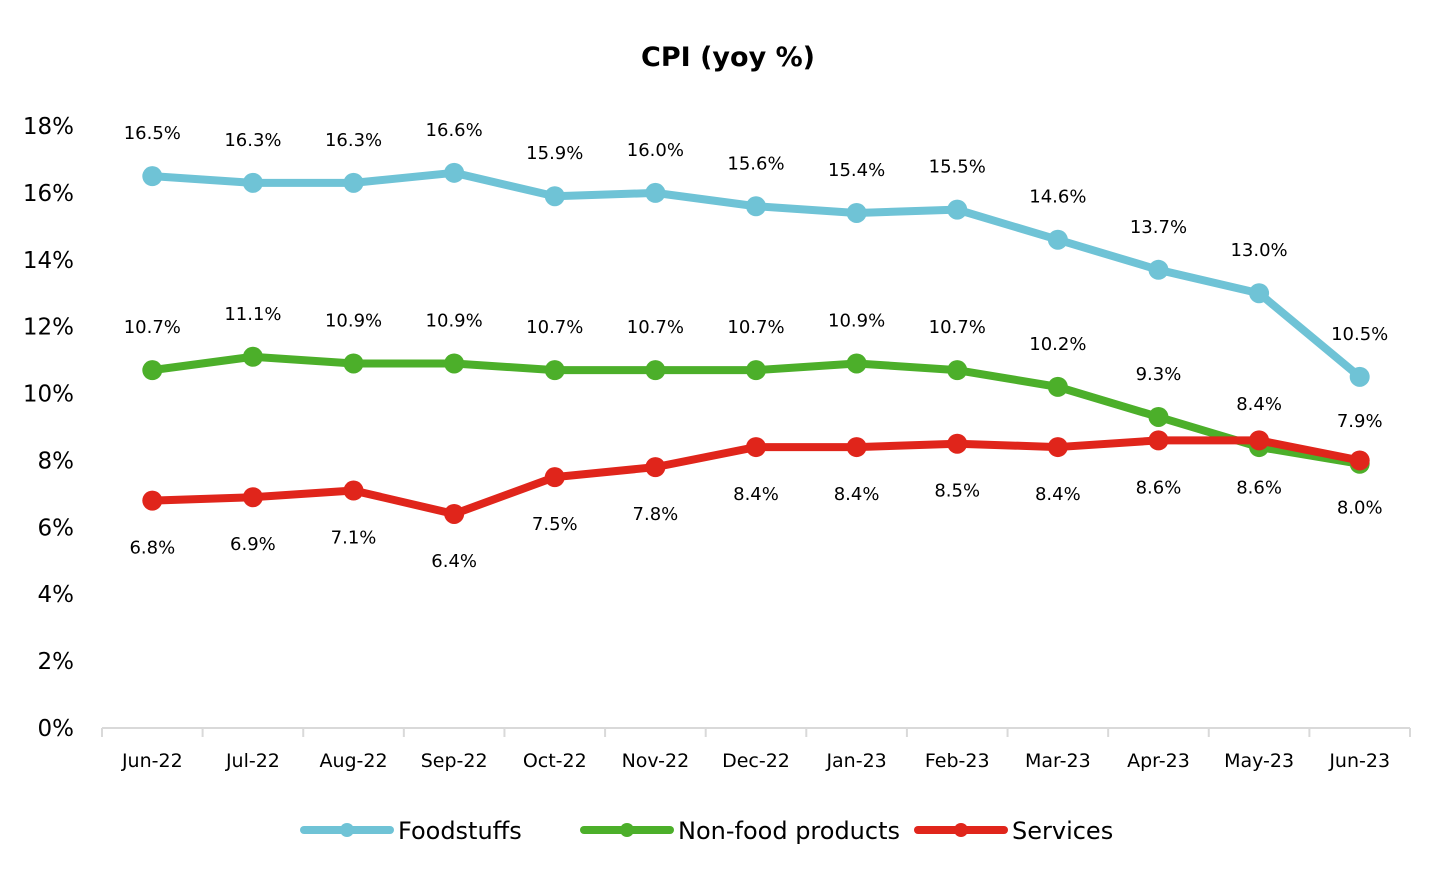  What do you see at coordinates (1359, 761) in the screenshot?
I see `x-tick-label: Jun-23` at bounding box center [1359, 761].